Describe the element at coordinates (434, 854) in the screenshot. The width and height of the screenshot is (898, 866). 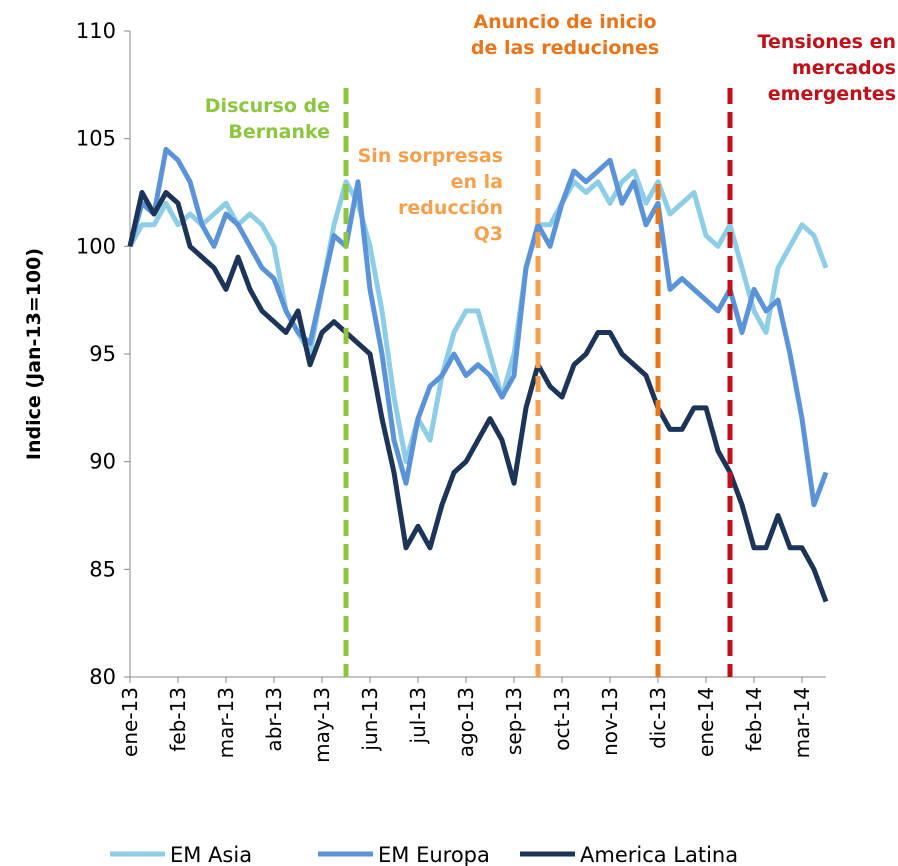
I see `legend-label: EM Europa` at that location.